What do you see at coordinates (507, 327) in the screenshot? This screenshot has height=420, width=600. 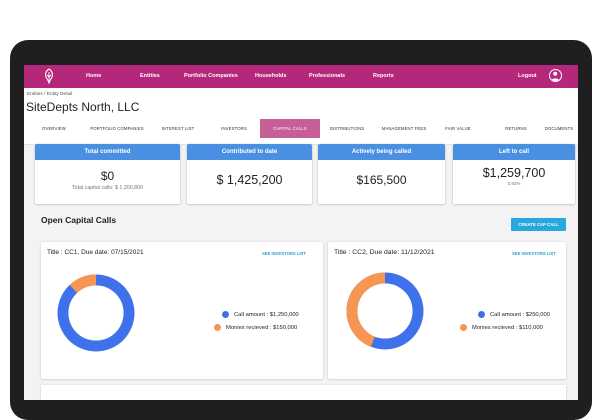 I see `legend-monies-text: Monies recieved : $110,000` at bounding box center [507, 327].